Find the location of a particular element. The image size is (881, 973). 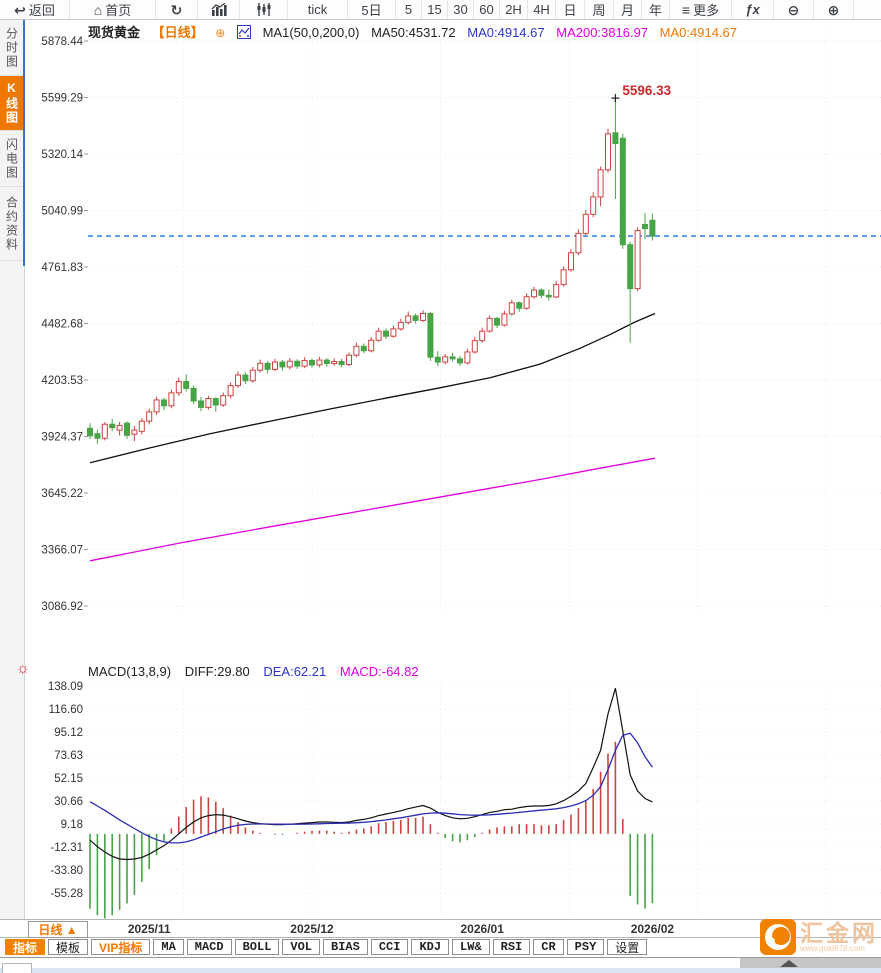

ma-indicator-icon is located at coordinates (243, 33).